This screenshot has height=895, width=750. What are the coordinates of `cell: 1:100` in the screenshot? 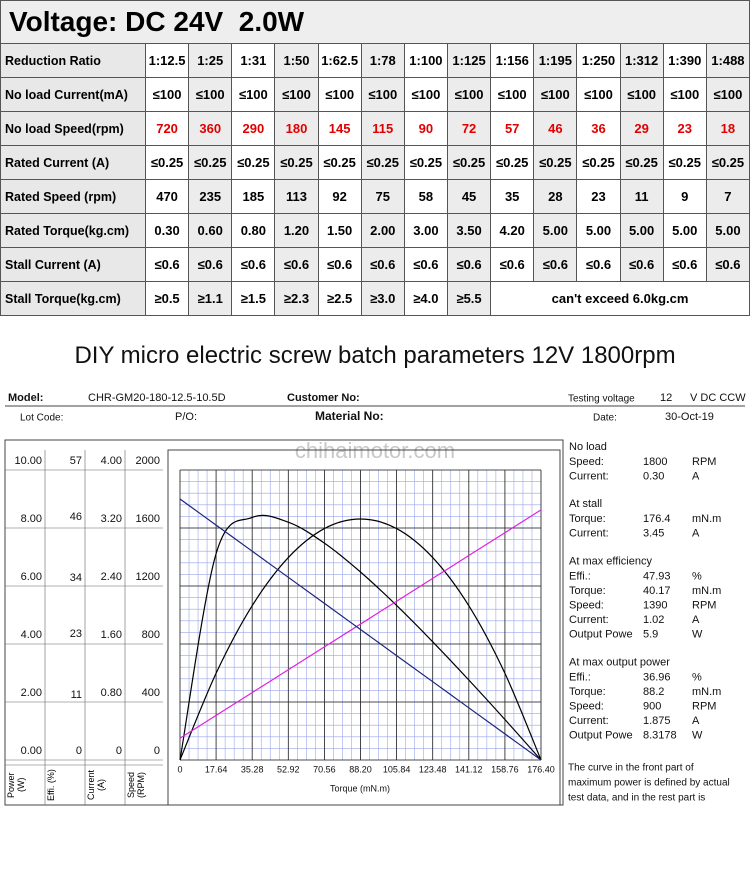 It's located at (425, 60).